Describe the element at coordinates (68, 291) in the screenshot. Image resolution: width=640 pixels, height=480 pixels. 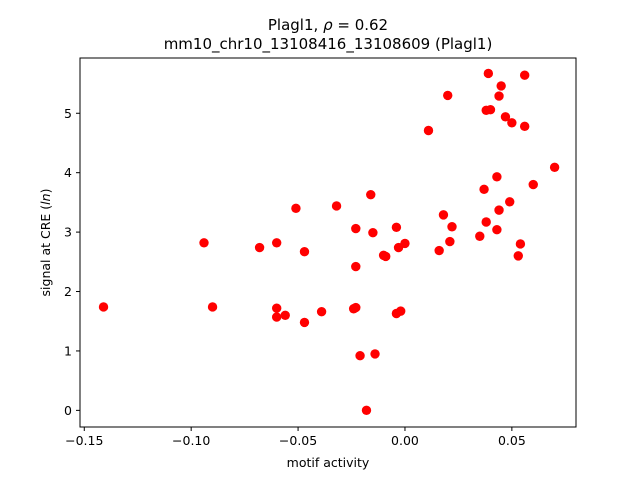
I see `y-tick-label: 2` at that location.